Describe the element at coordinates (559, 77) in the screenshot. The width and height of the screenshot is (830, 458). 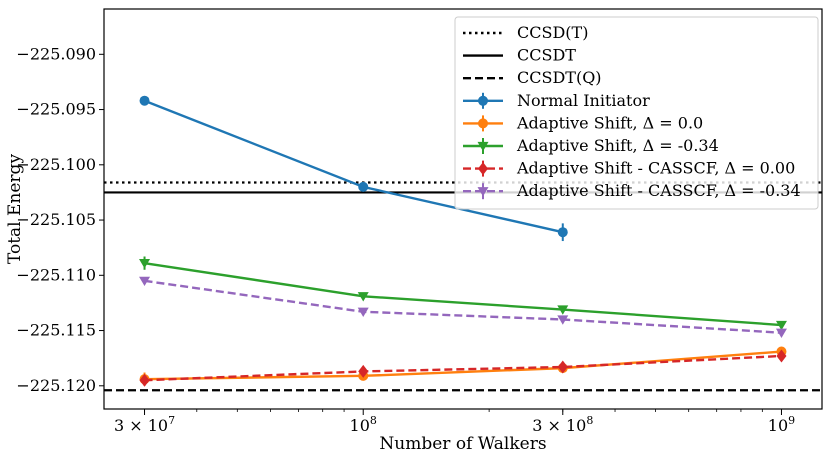
I see `legend-label: CCSDT(Q)` at that location.